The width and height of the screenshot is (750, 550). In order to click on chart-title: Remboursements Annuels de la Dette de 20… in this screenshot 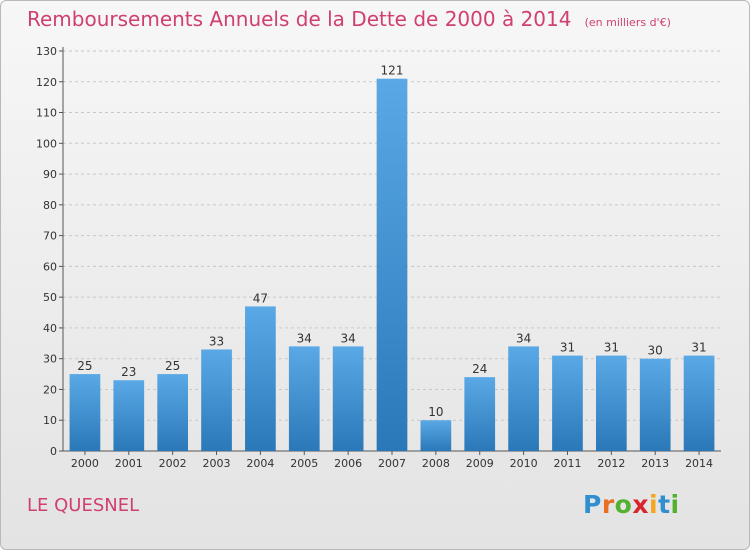, I will do `click(349, 19)`.